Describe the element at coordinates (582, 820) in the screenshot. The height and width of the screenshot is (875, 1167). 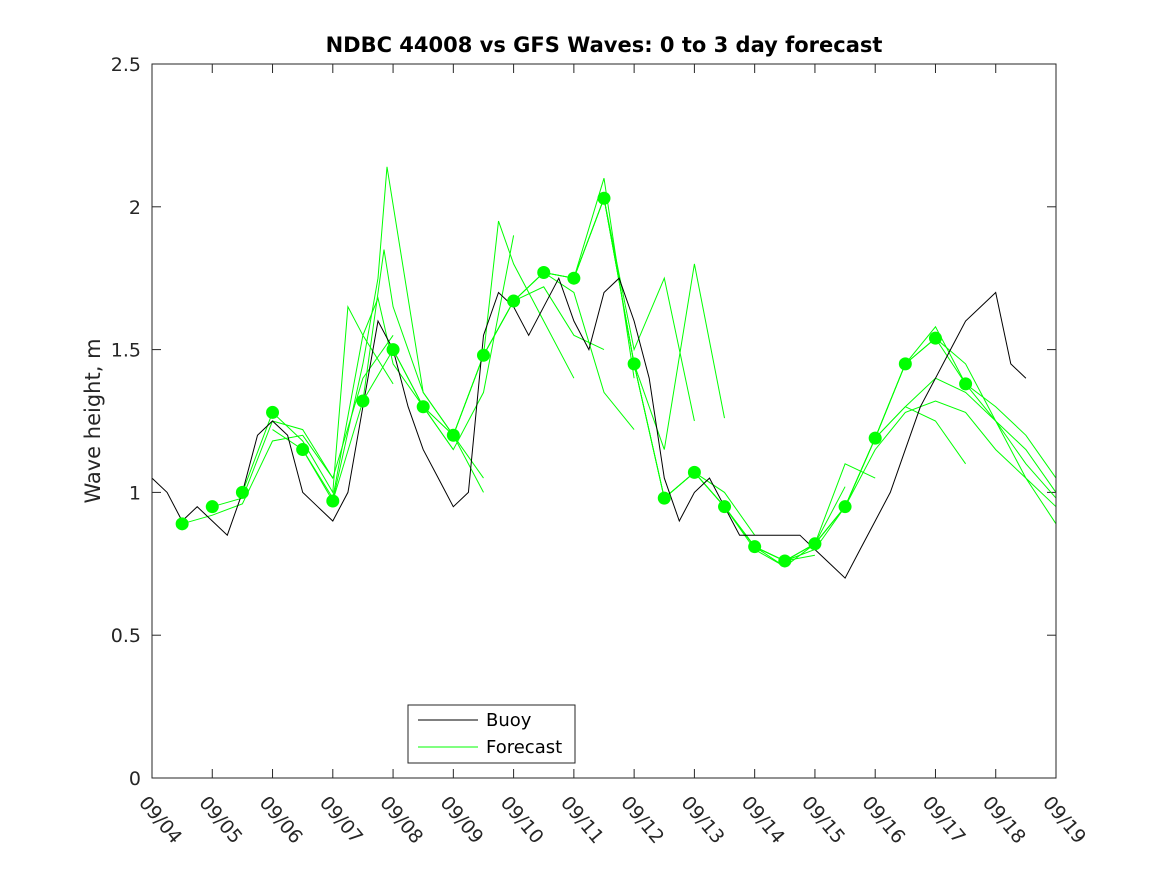
I see `x-tick-label: 09/11` at that location.